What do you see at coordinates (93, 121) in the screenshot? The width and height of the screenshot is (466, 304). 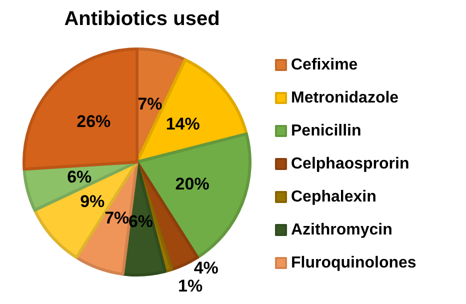 I see `data-label: 26%` at bounding box center [93, 121].